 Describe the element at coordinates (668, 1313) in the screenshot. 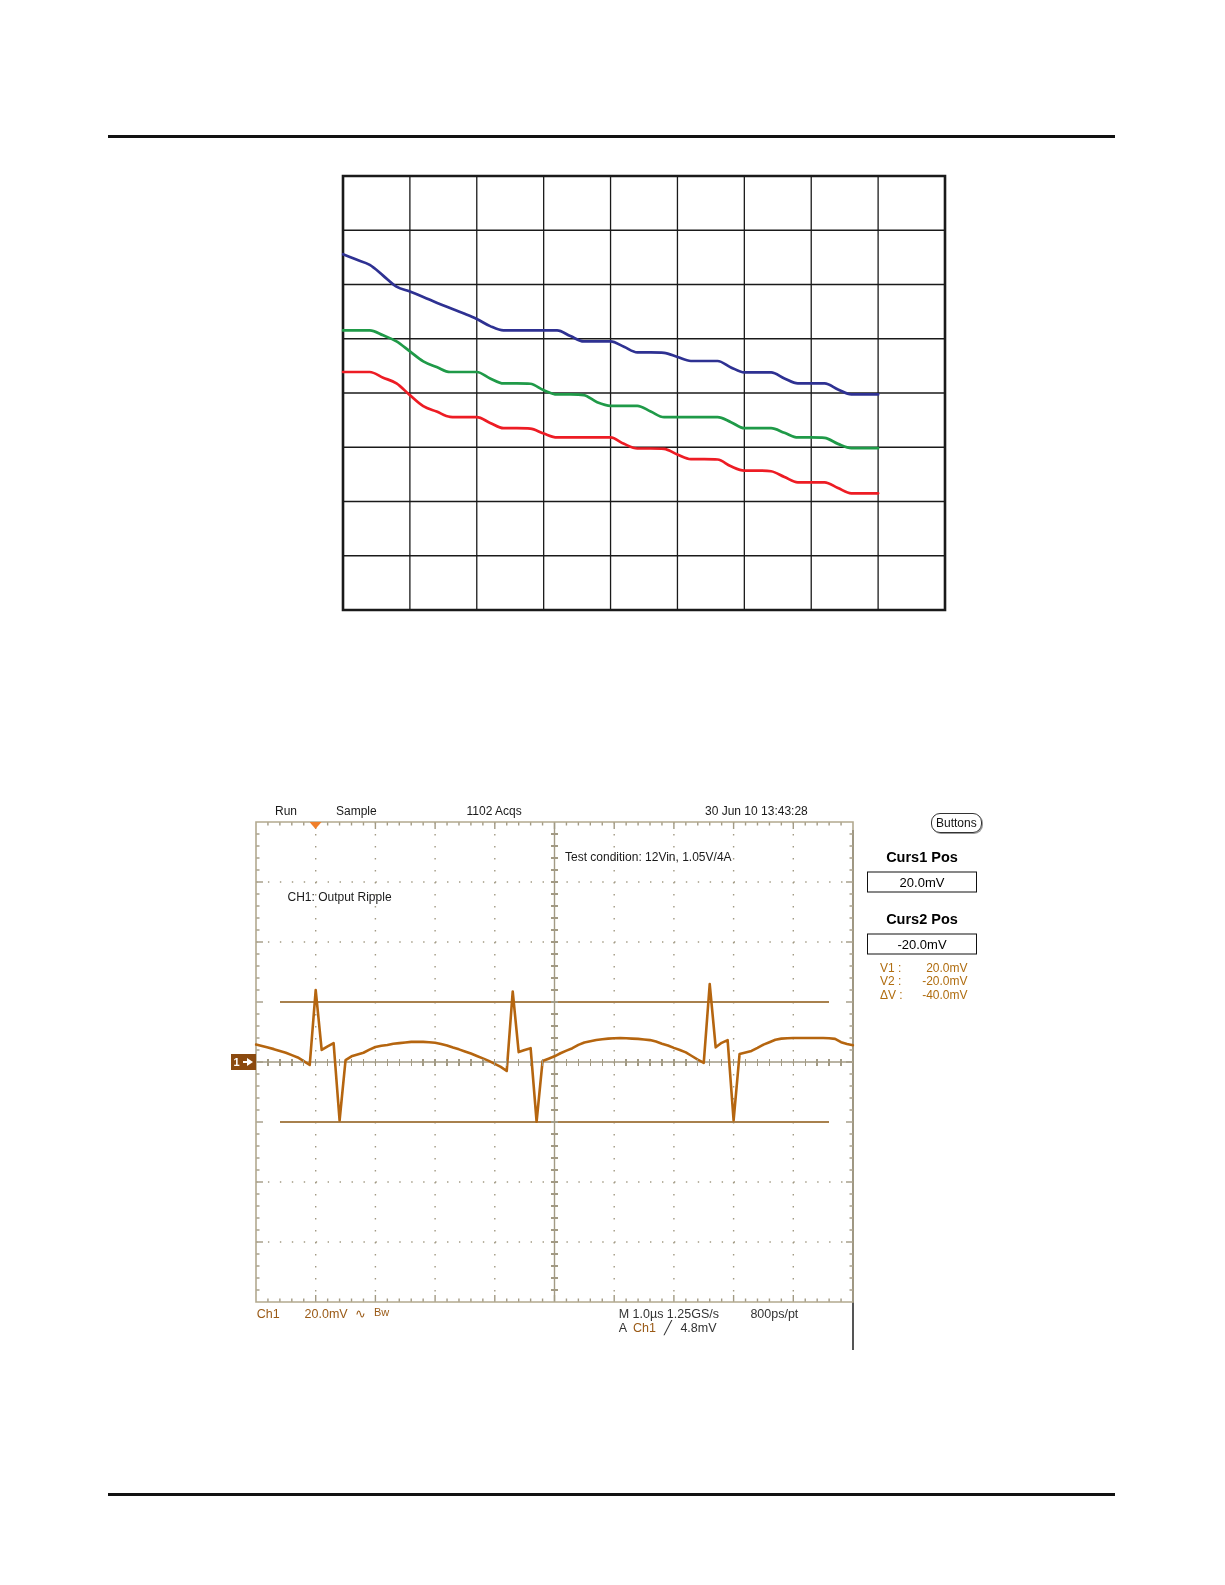

I see `text: M 1.0µs 1.25GS/s` at that location.